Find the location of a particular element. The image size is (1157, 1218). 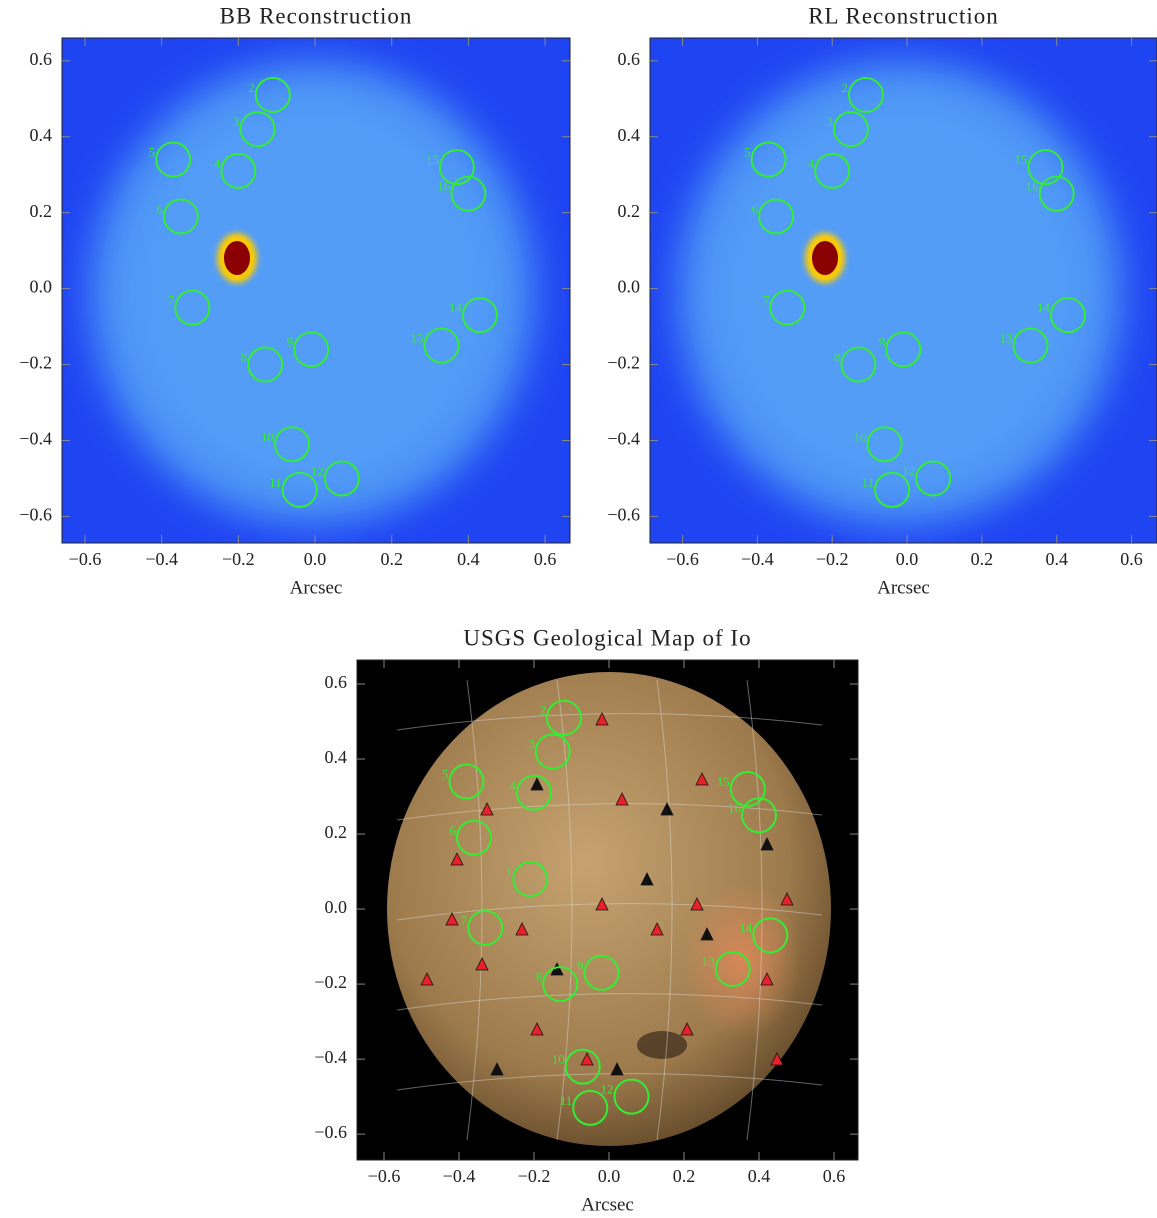

x-tick-label: 0.6 is located at coordinates (545, 559).